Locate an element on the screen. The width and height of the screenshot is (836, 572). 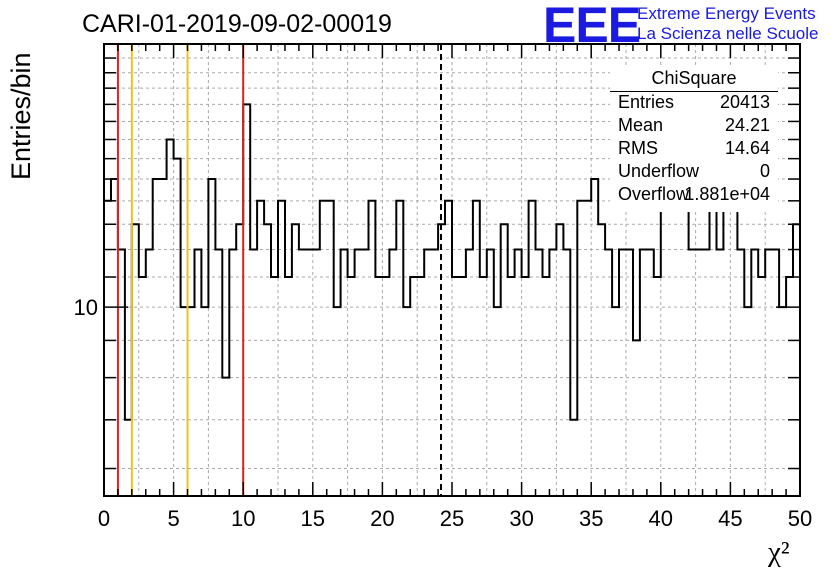
stats-key: Overflow is located at coordinates (654, 194).